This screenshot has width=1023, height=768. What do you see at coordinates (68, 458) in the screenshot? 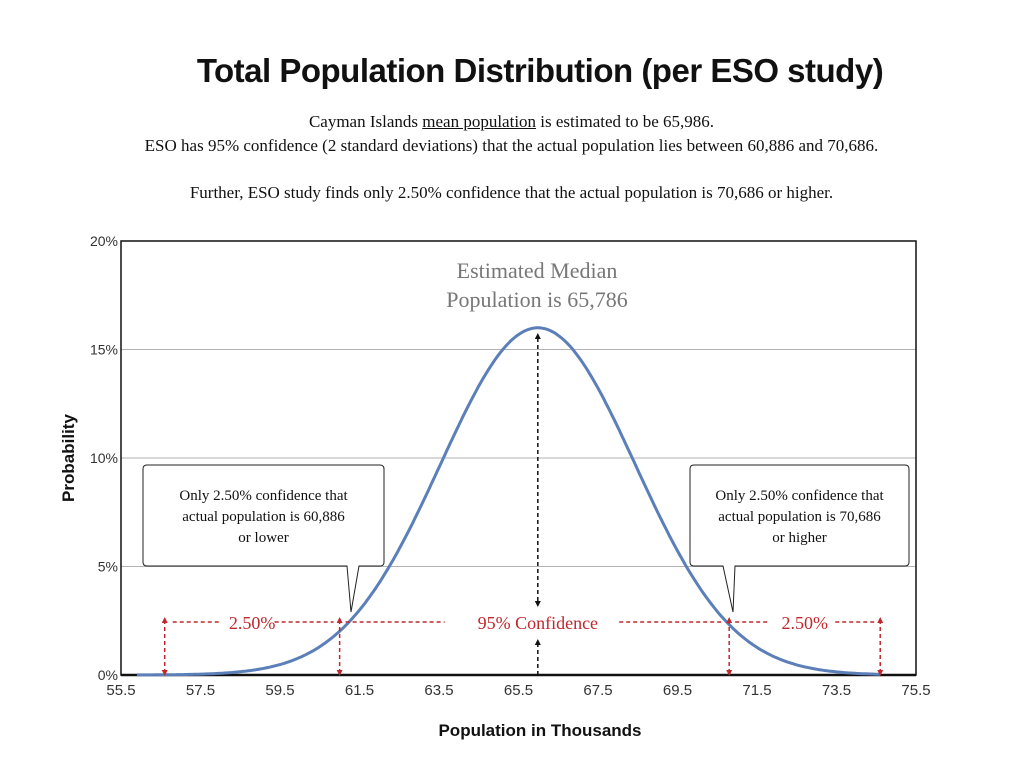
I see `y-axis-label: Probability` at bounding box center [68, 458].